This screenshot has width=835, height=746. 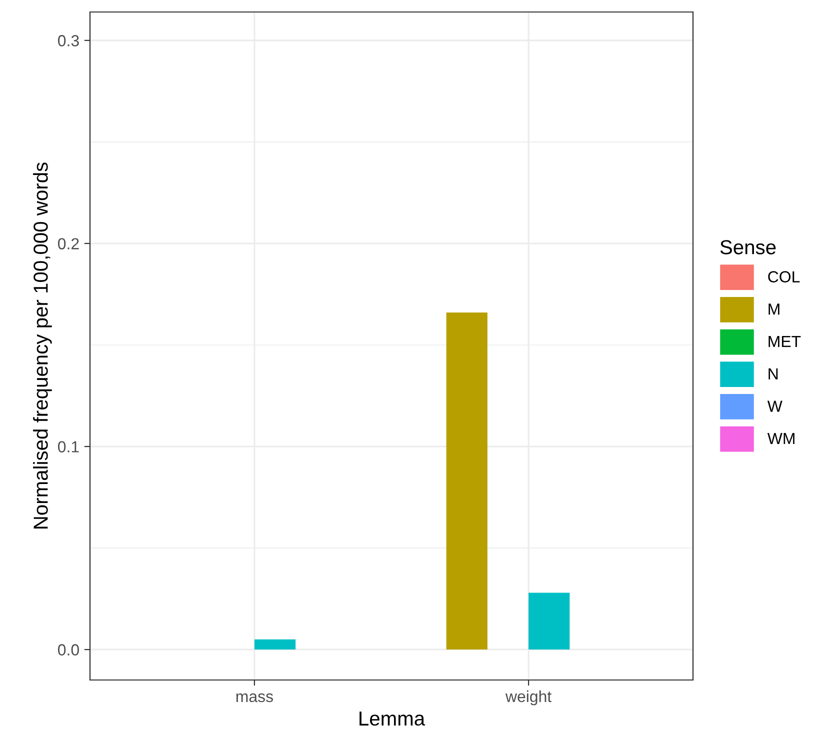 I want to click on legend-label: M, so click(x=774, y=309).